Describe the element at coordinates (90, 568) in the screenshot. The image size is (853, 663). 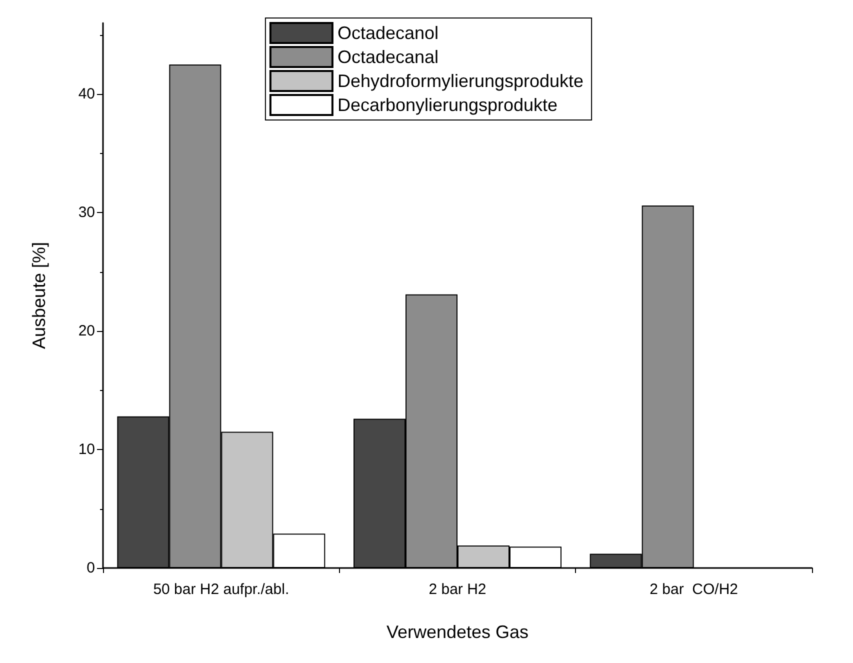
I see `y-tick-label: 0` at that location.